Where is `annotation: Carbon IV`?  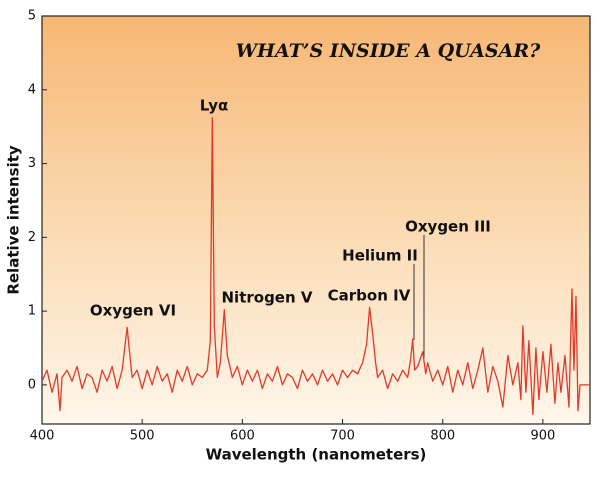 annotation: Carbon IV is located at coordinates (369, 296).